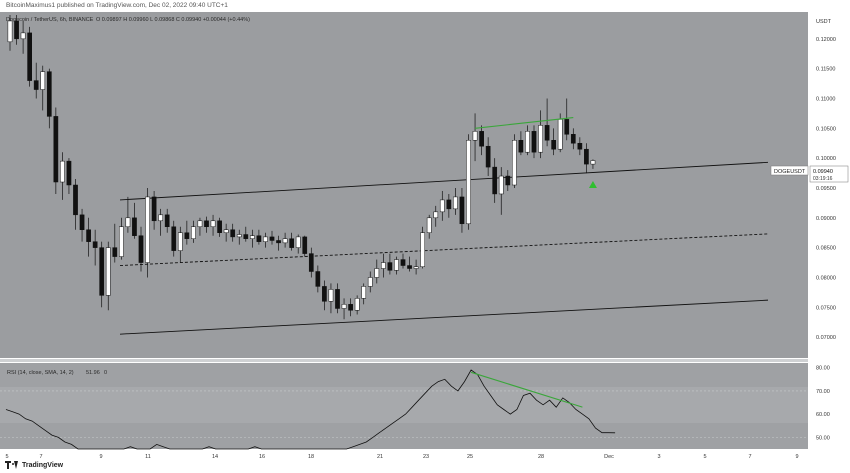 The width and height of the screenshot is (850, 473). I want to click on time-tick-label: 16, so click(262, 457).